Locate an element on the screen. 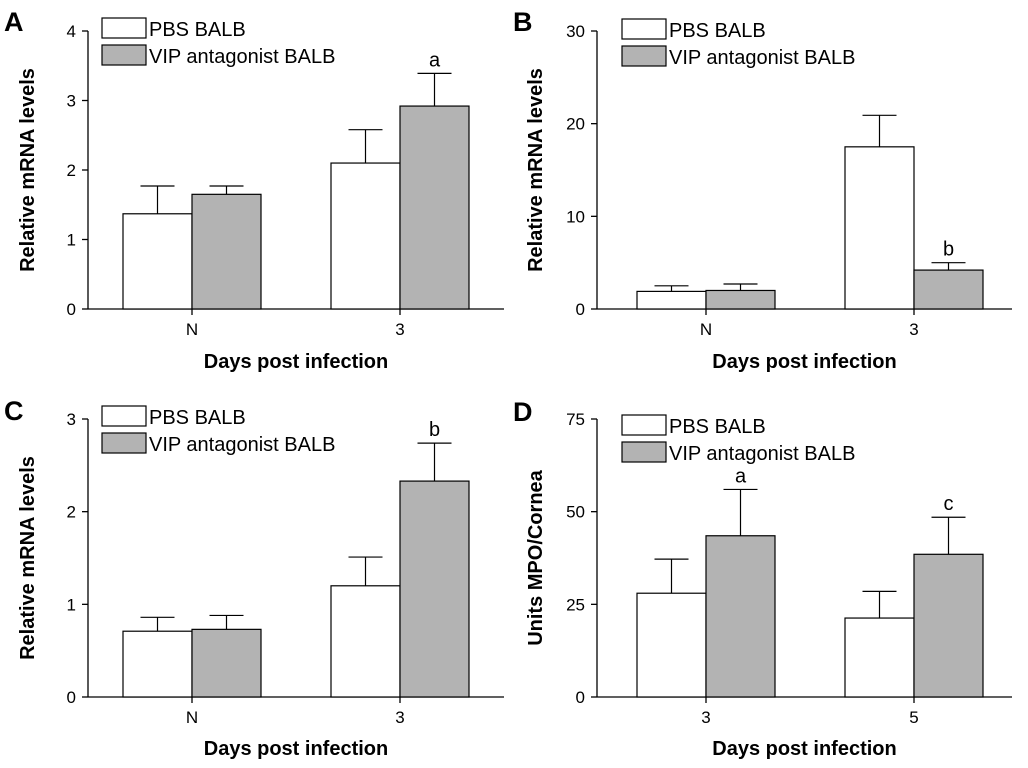  y-tick-label: 4 is located at coordinates (71, 31).